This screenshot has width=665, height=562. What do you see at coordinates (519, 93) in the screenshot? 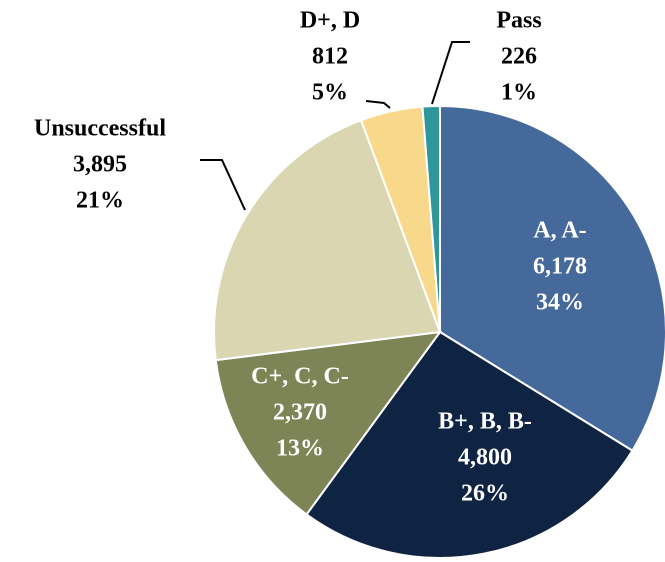
I see `slice-percent-label: 1%` at bounding box center [519, 93].